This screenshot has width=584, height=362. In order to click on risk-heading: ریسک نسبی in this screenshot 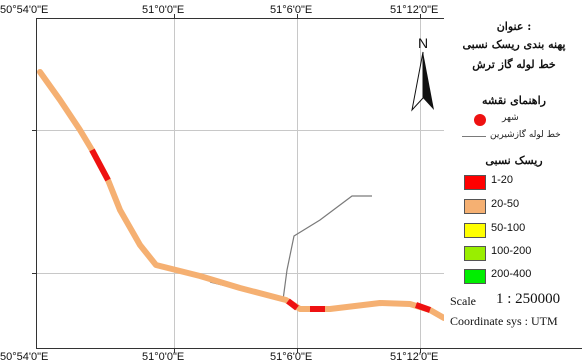, I will do `click(514, 160)`.